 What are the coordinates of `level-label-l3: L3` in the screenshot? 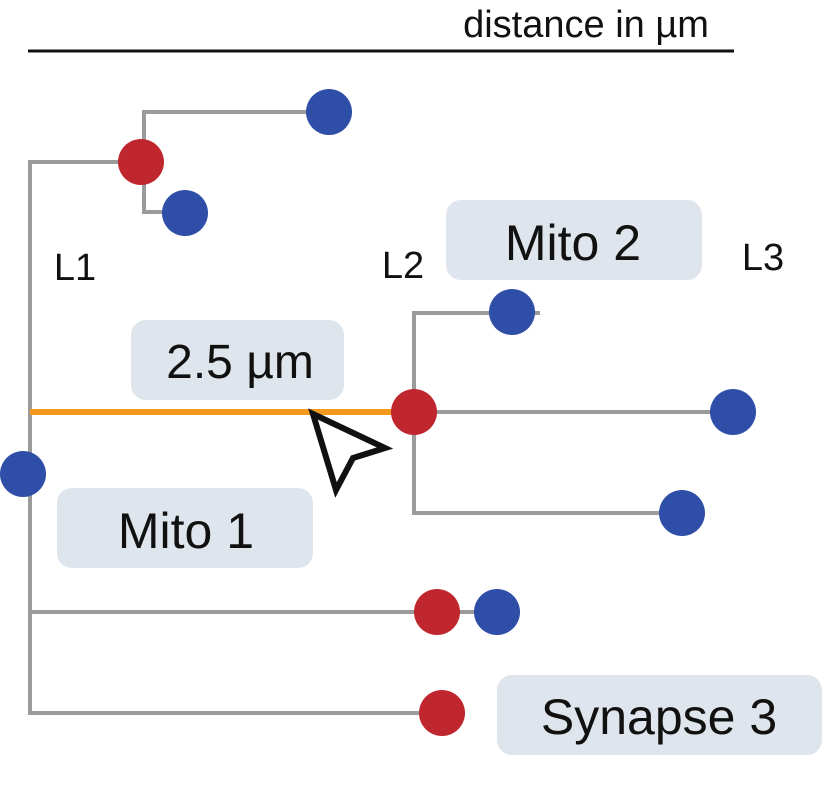 It's located at (763, 258).